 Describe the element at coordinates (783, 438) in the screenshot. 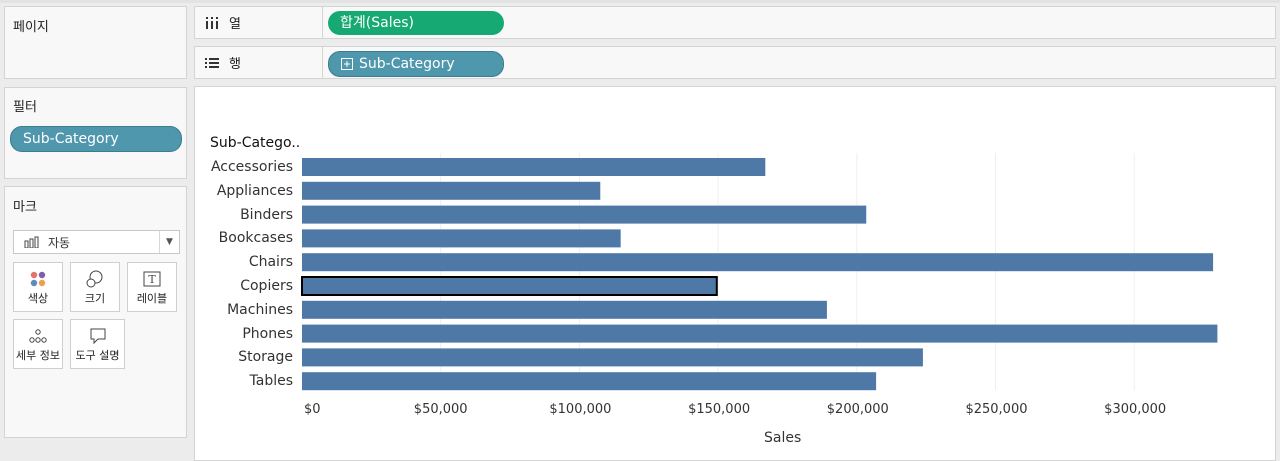

I see `x-axis-title: Sales` at that location.